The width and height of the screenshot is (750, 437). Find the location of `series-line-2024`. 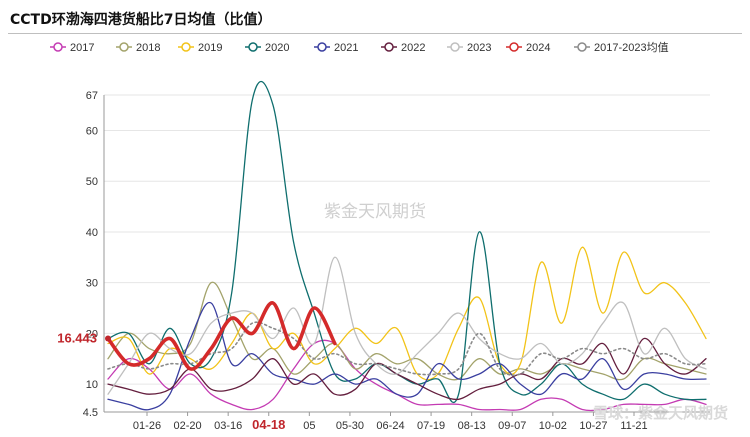

series-line-2024 is located at coordinates (221, 336).